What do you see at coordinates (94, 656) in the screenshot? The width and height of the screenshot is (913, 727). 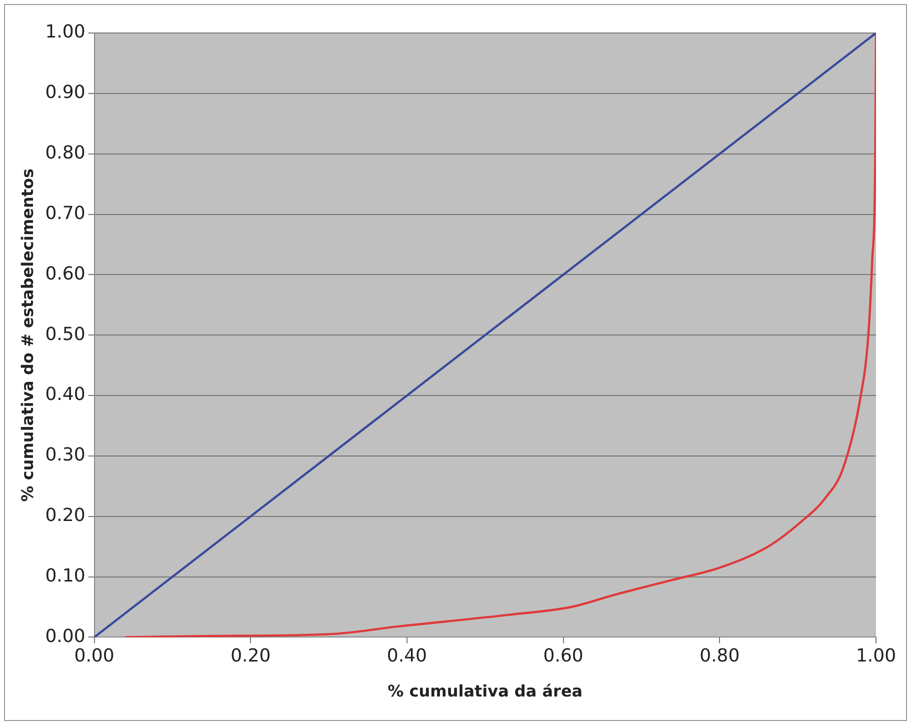 I see `x-tick-label: 0.00` at bounding box center [94, 656].